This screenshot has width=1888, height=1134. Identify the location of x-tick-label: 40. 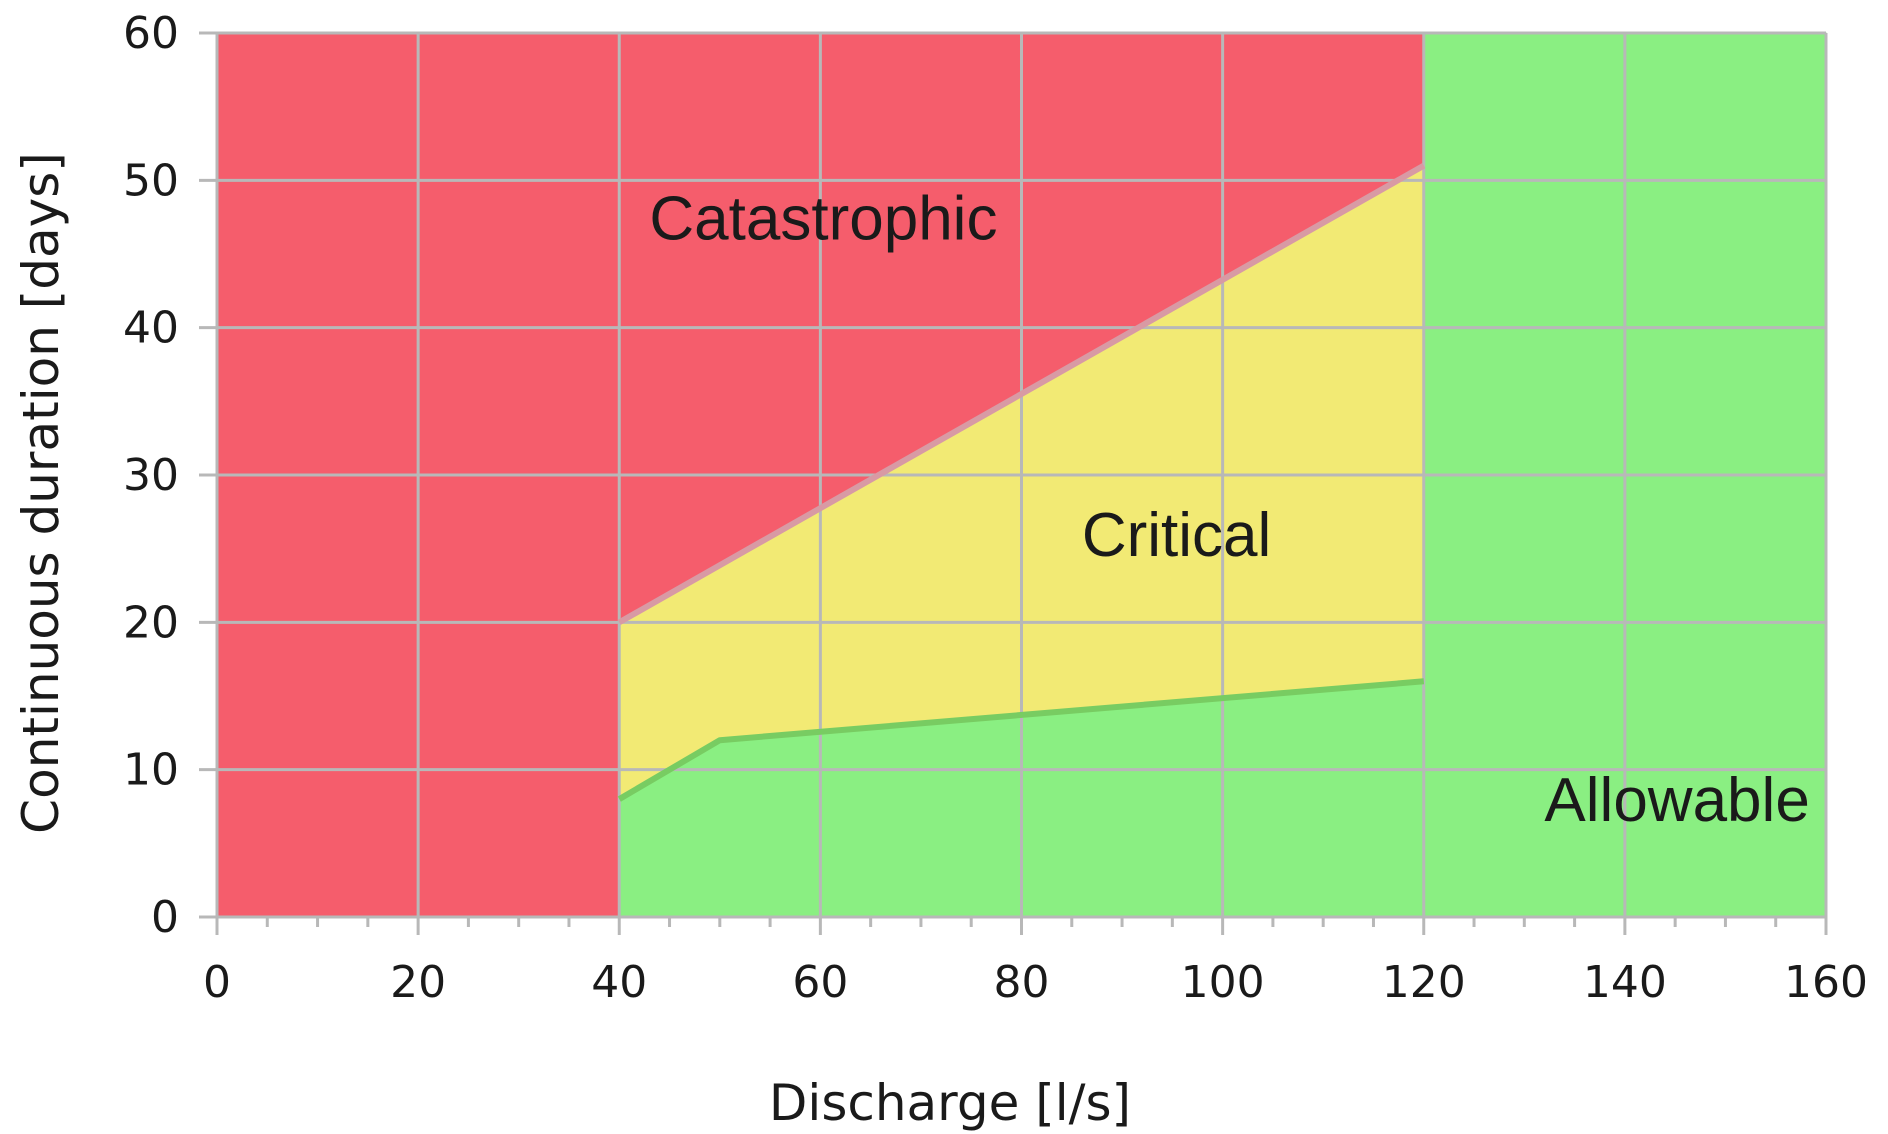
(619, 982).